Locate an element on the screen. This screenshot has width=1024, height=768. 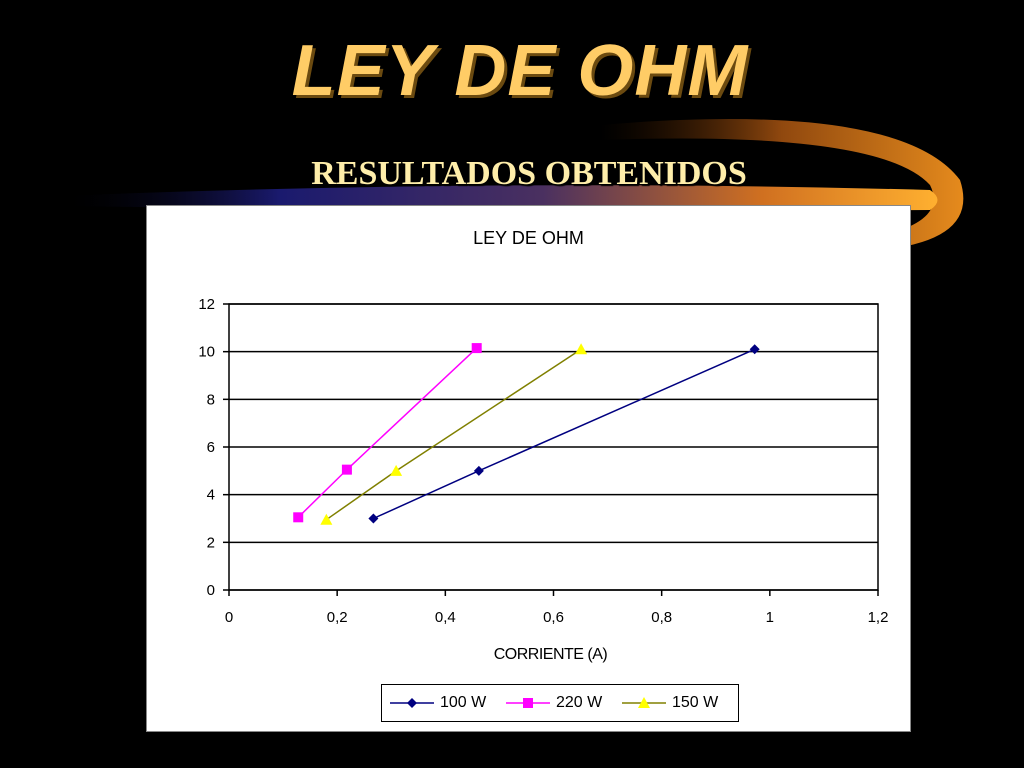
y-tick-label: 8 is located at coordinates (211, 399).